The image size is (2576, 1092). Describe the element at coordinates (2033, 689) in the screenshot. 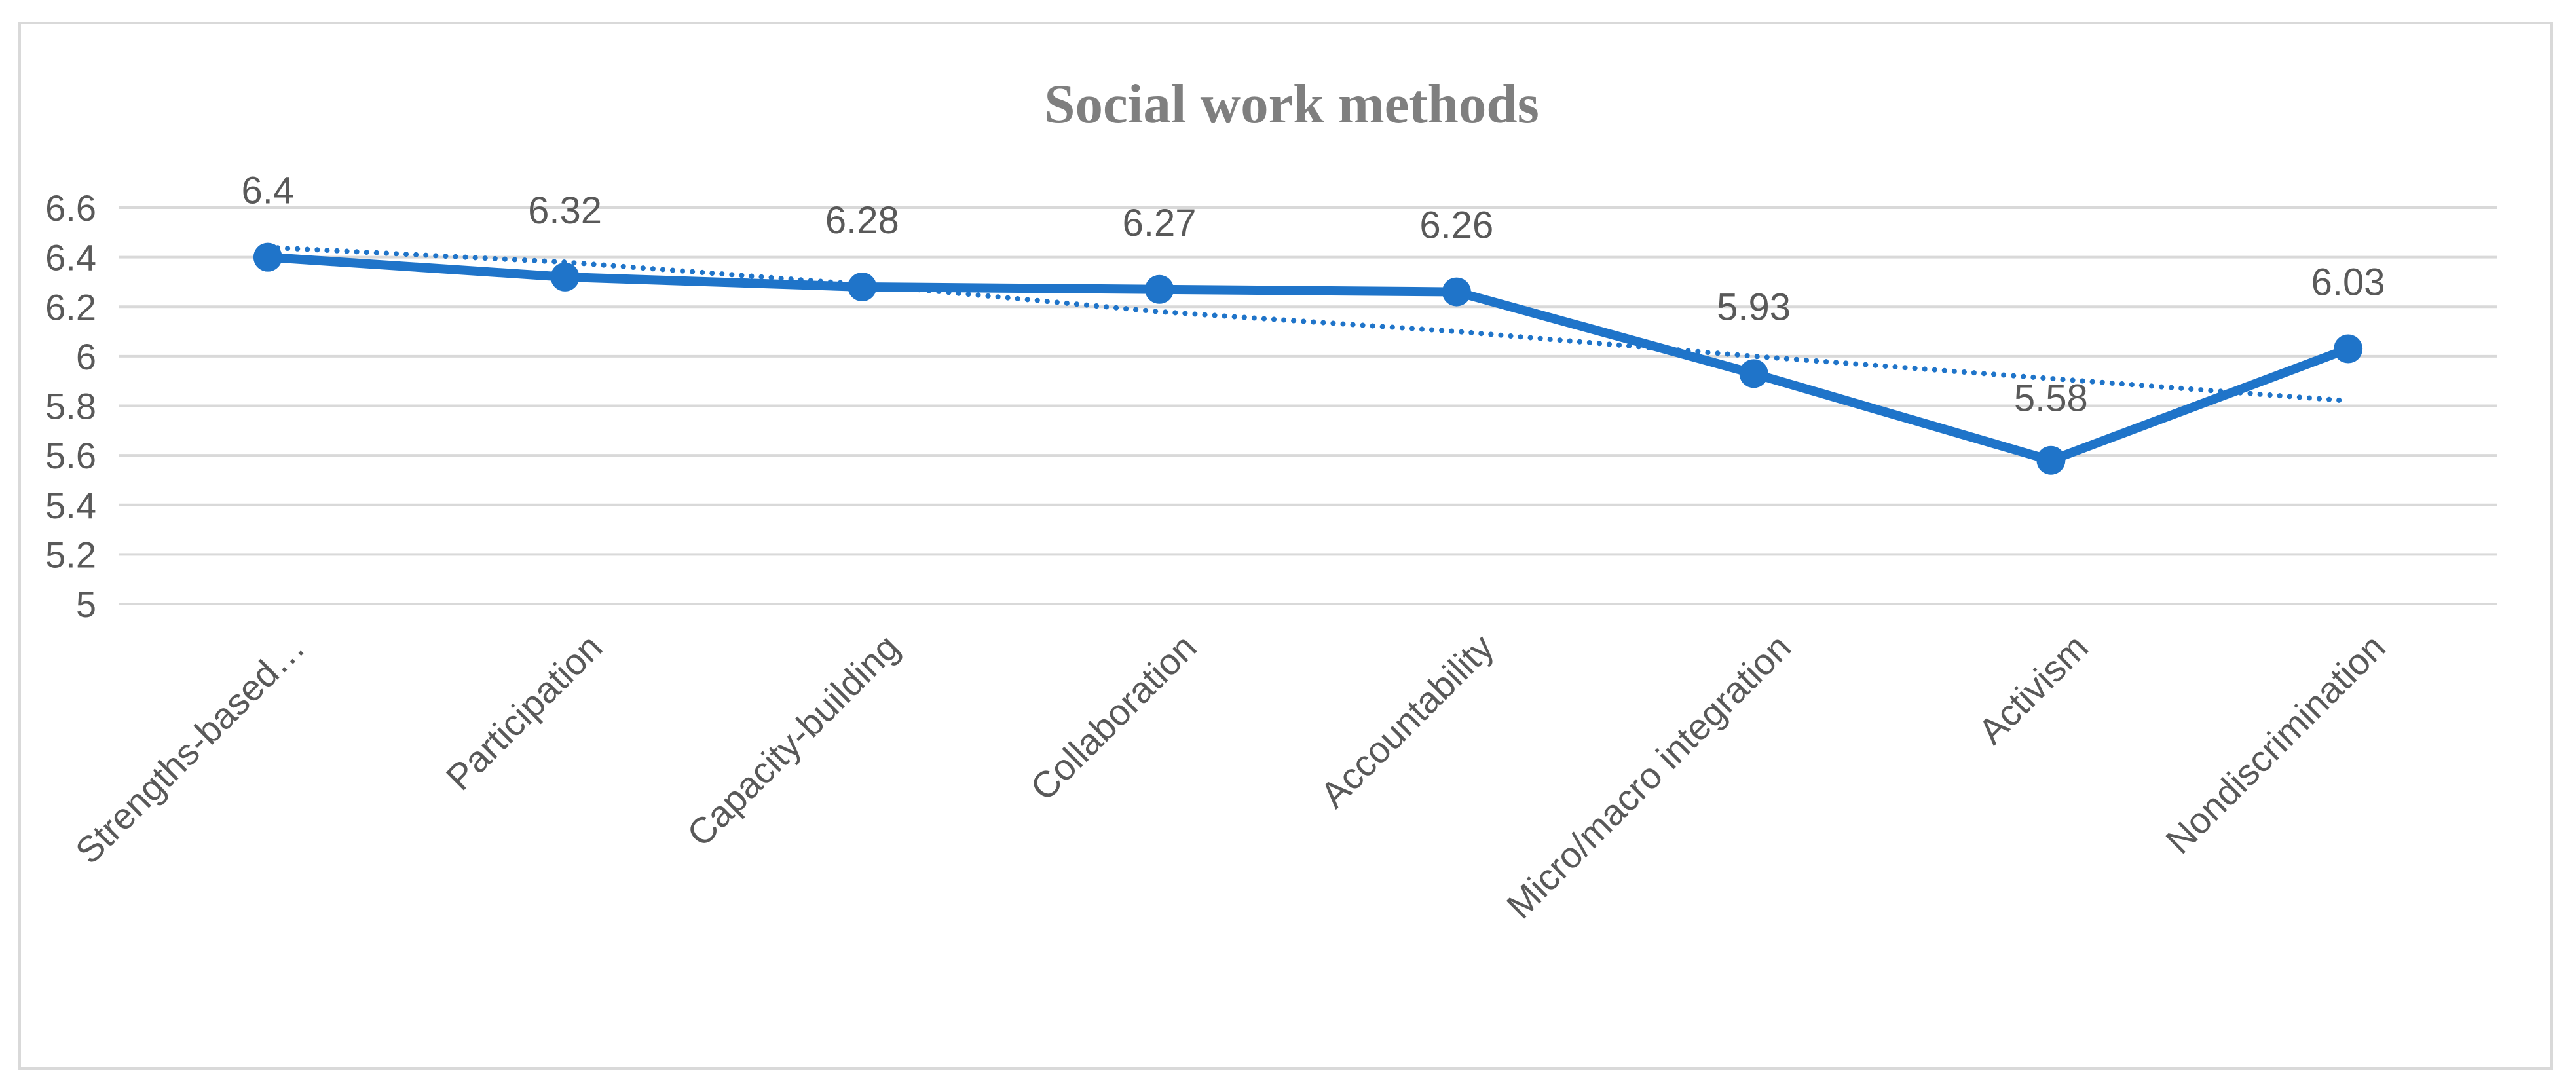

I see `x-tick-label: Activism` at that location.